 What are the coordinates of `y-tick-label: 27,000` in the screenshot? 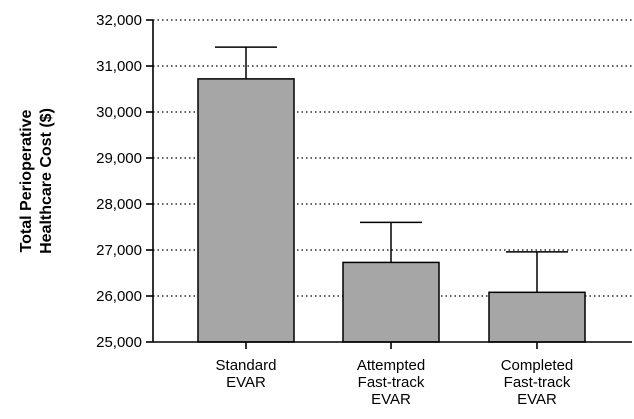 It's located at (119, 250).